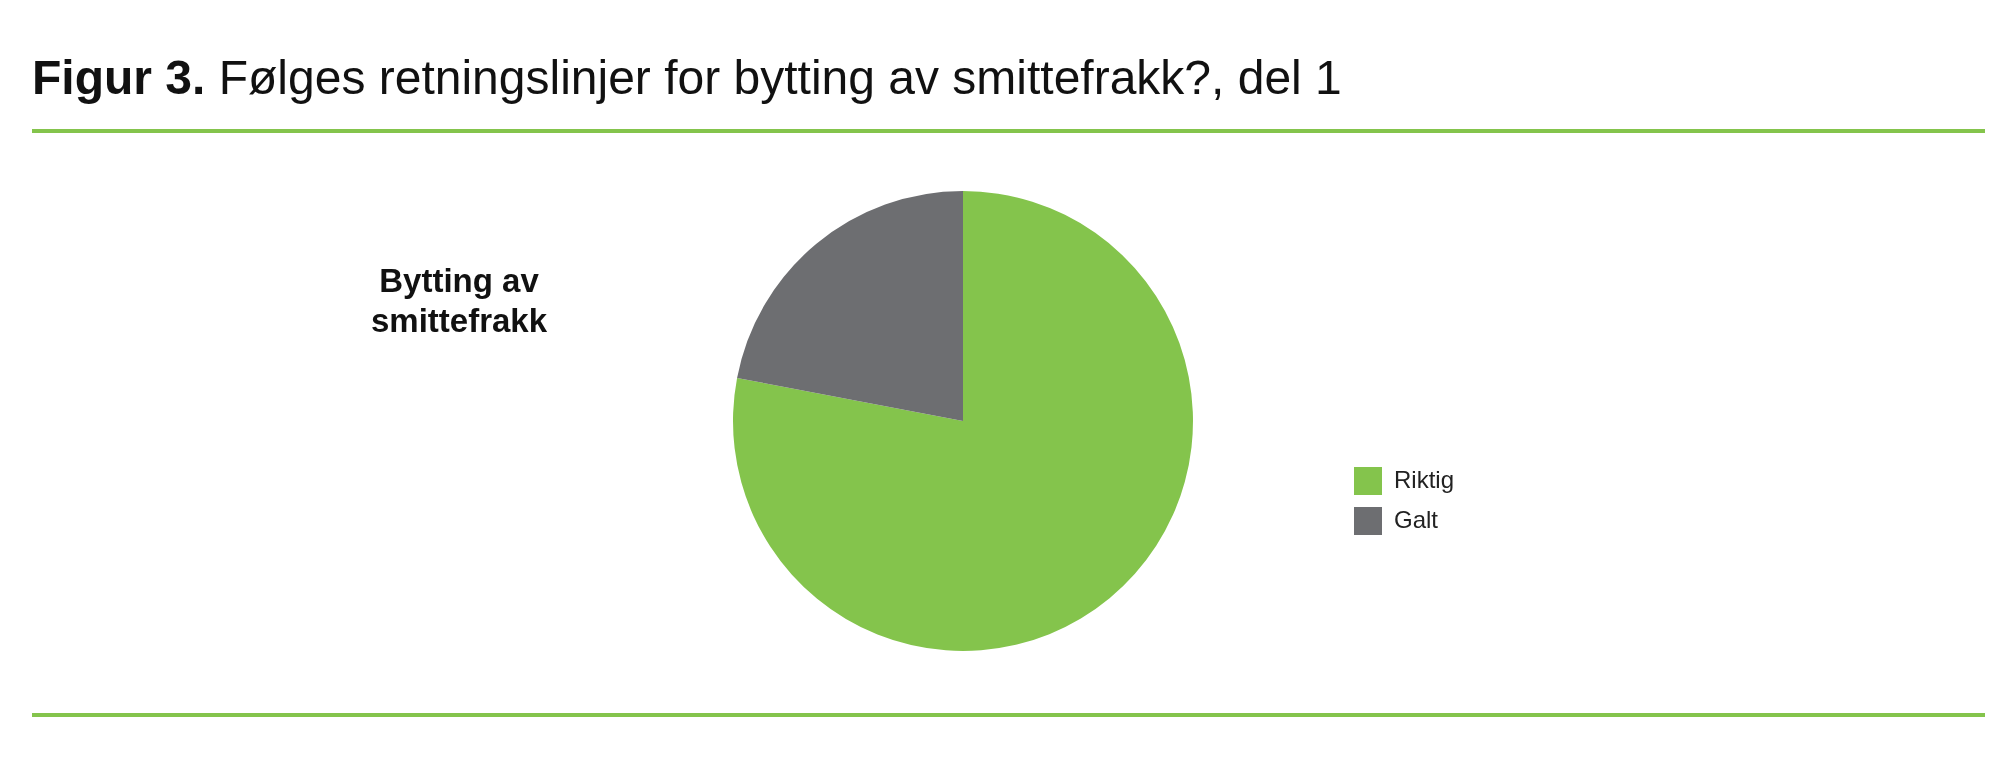 The width and height of the screenshot is (2000, 769). Describe the element at coordinates (1416, 519) in the screenshot. I see `legend-label: Galt` at that location.